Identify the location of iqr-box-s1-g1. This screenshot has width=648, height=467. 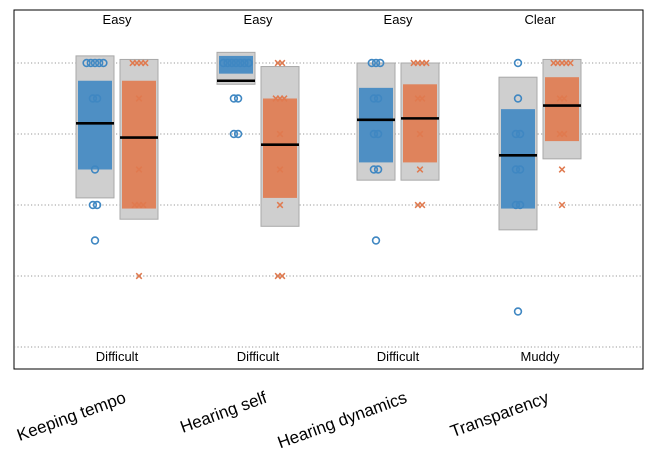
(280, 148).